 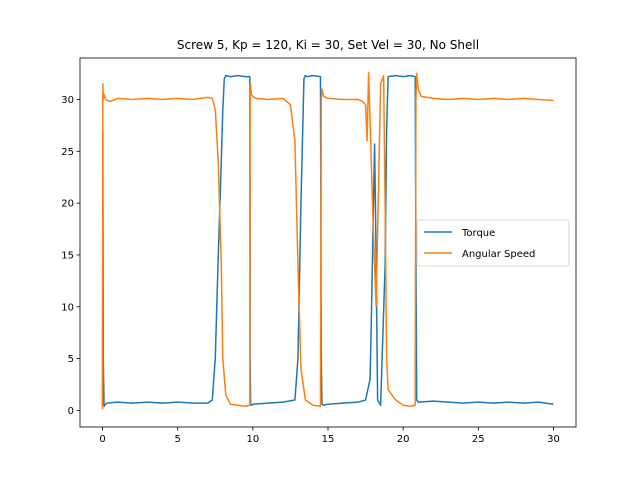 I want to click on legend-entry: Angular Speed, so click(x=498, y=254).